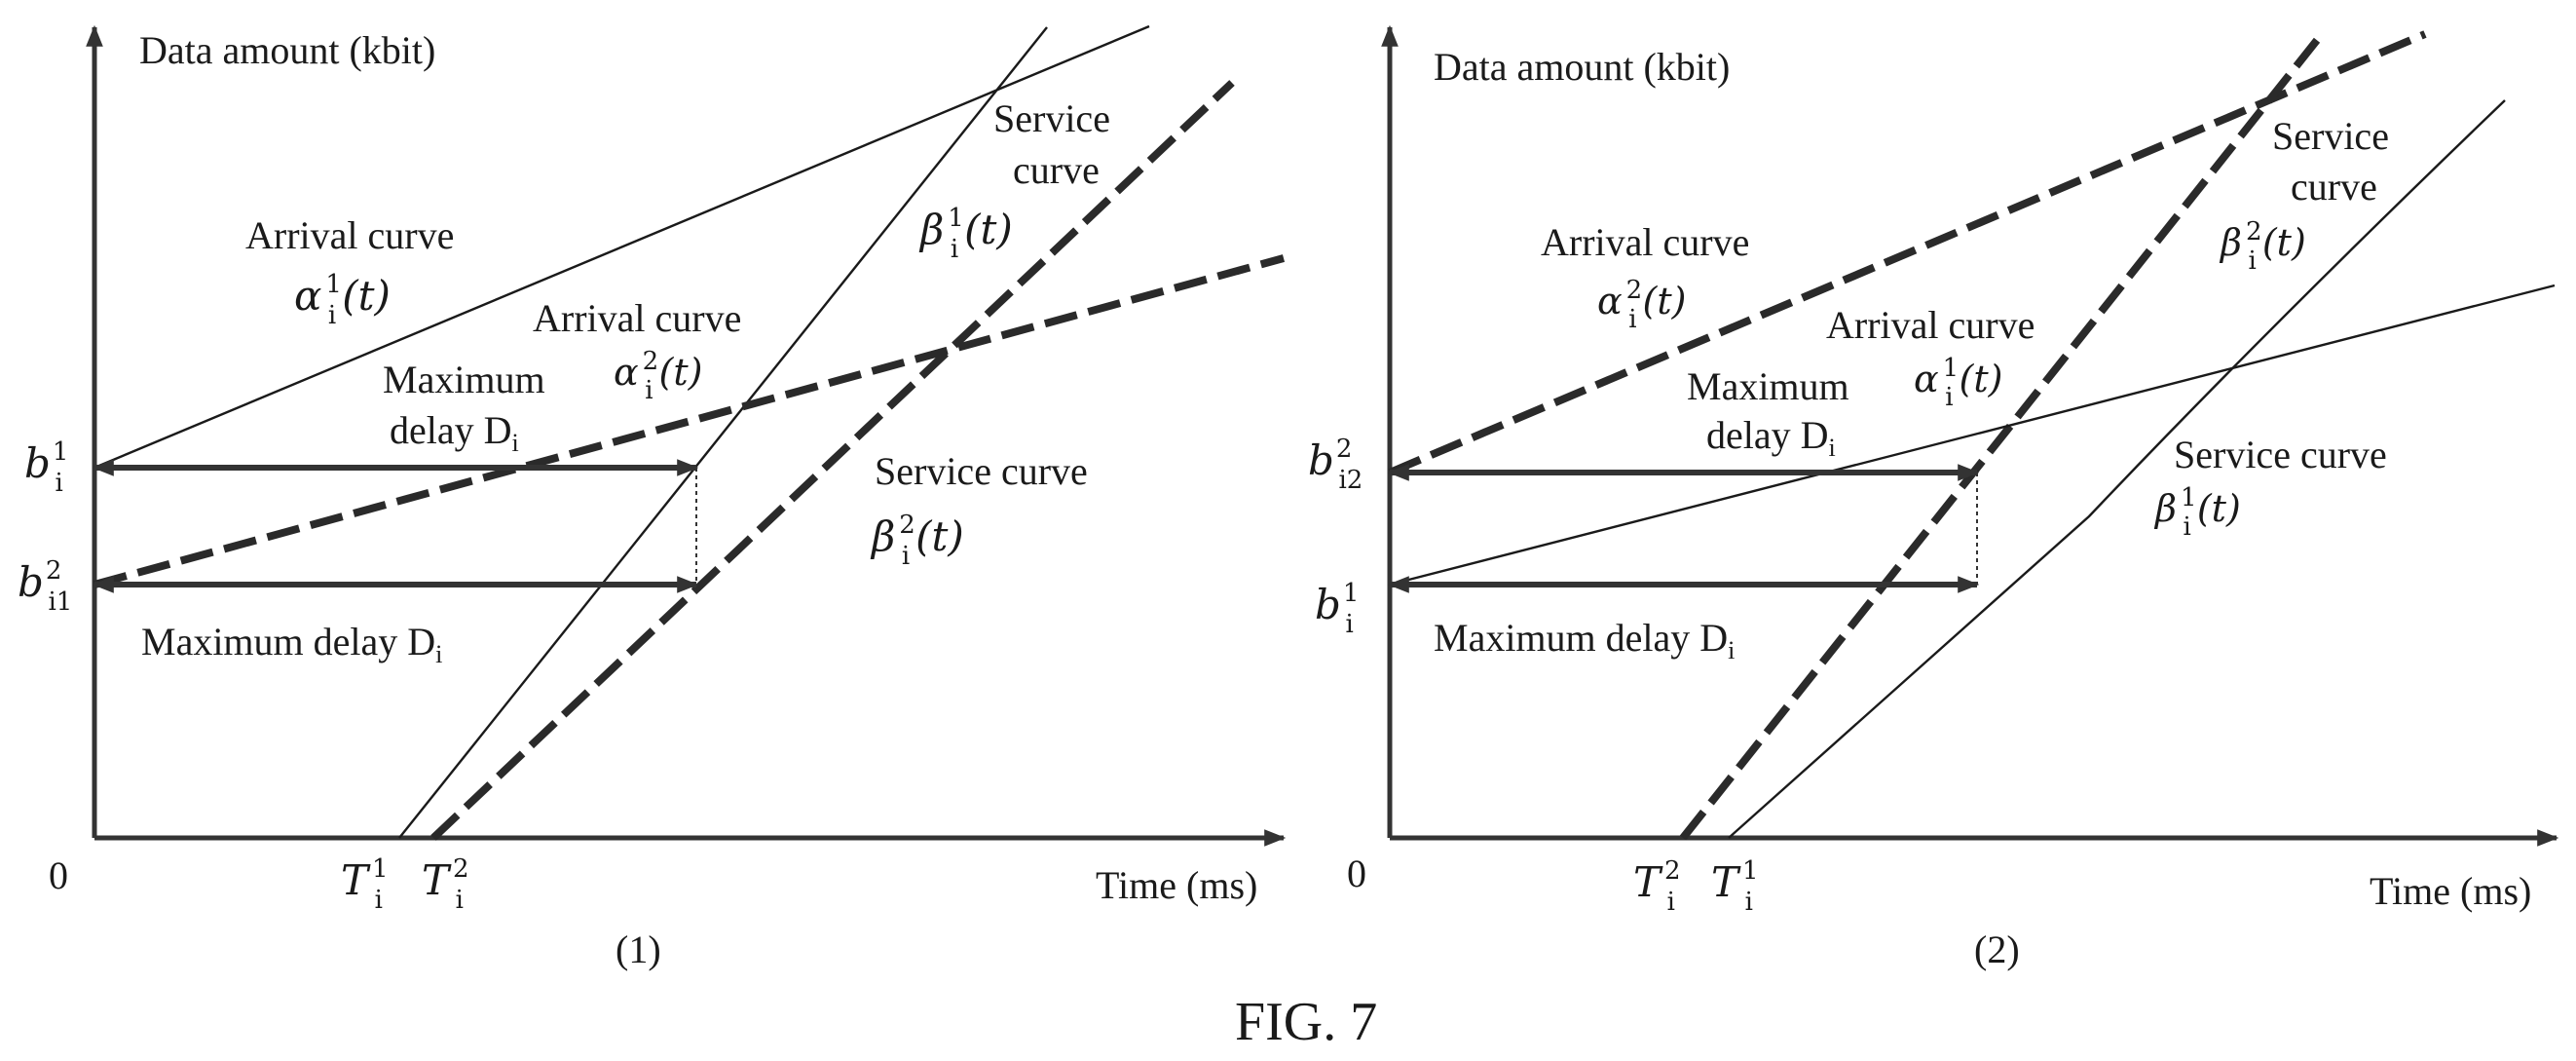  What do you see at coordinates (58, 875) in the screenshot?
I see `panel-1-origin-label: 0` at bounding box center [58, 875].